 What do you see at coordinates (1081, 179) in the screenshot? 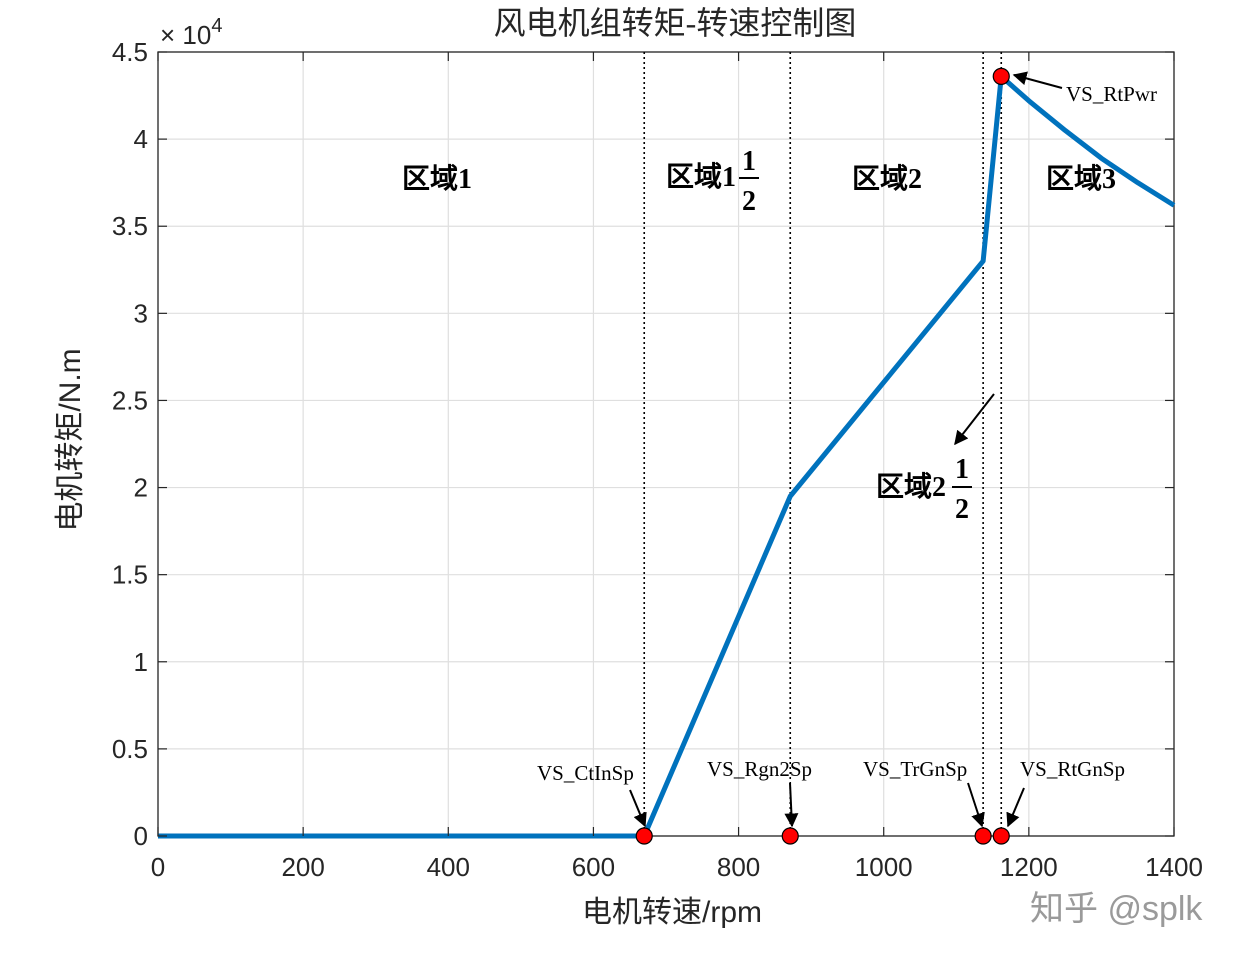
I see `region-3-label: 区域3` at bounding box center [1081, 179].